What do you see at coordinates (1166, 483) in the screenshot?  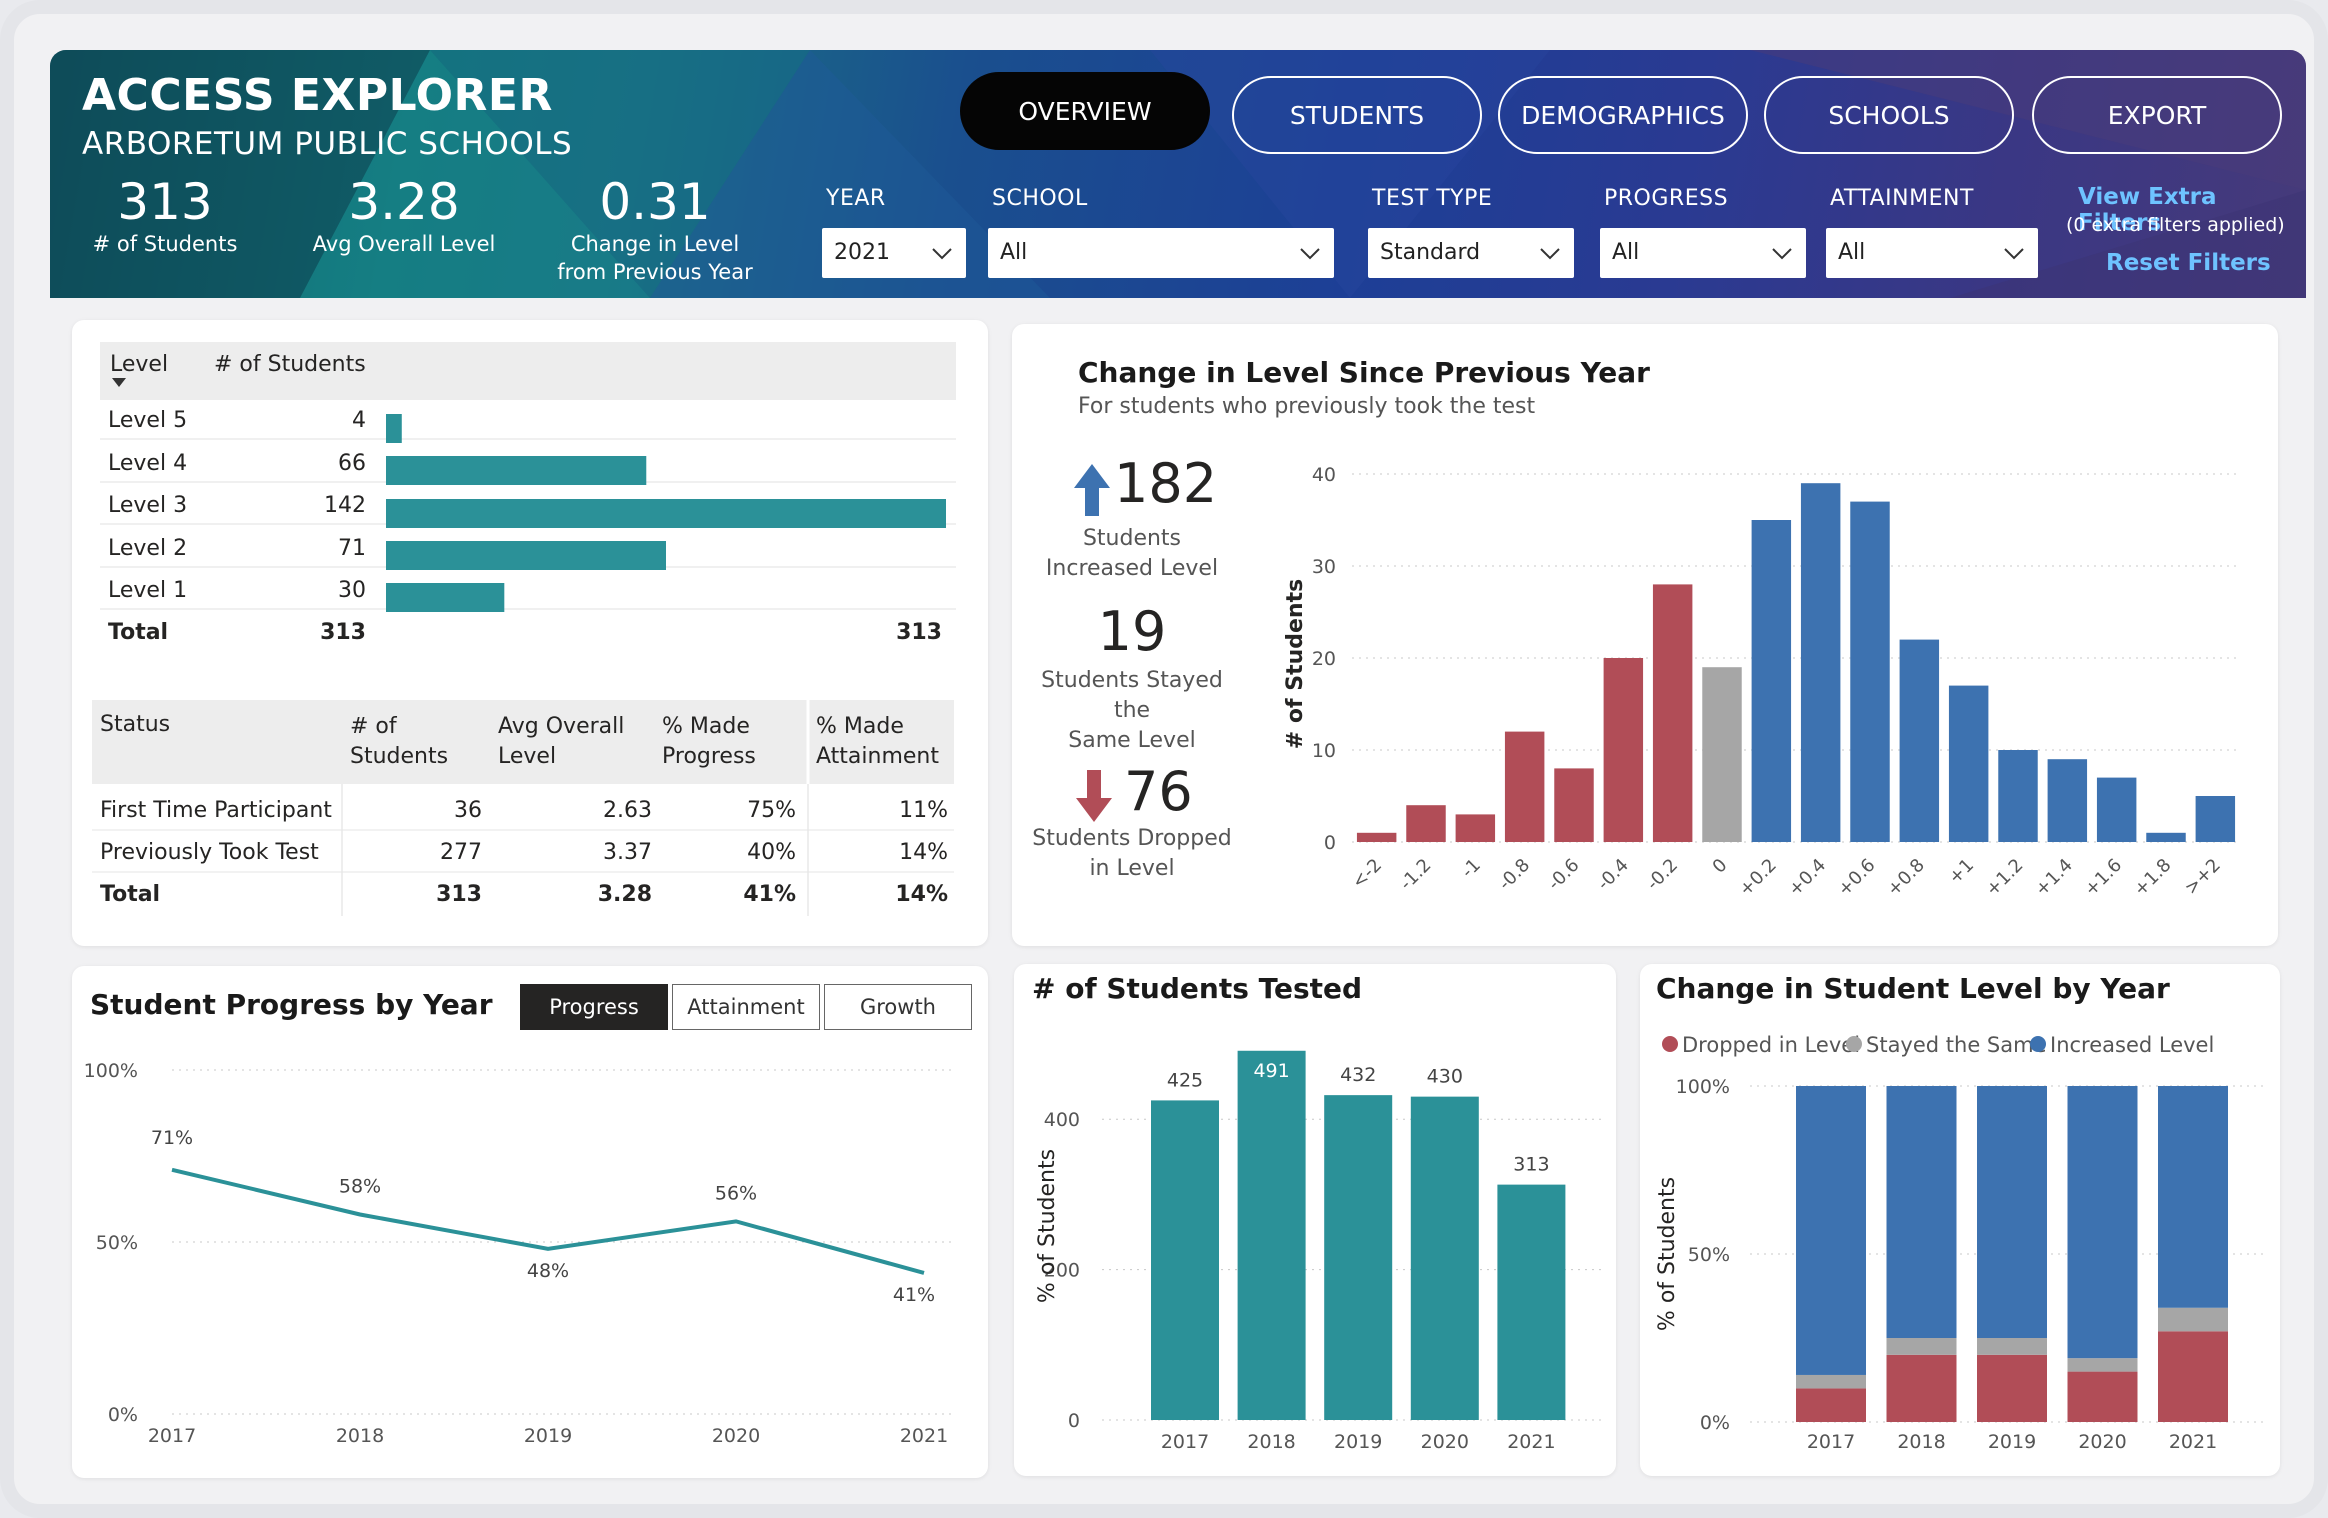 I see `increased-count: 182` at bounding box center [1166, 483].